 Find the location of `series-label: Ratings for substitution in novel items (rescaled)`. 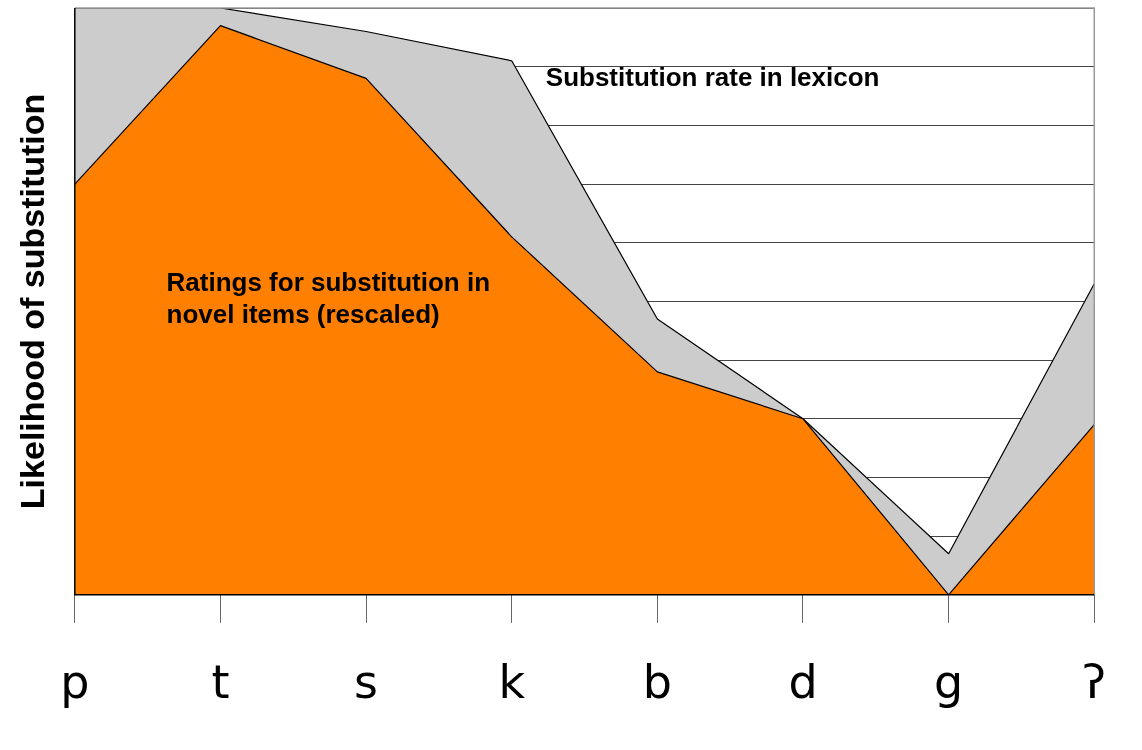

series-label: Ratings for substitution in novel items (rescaled) is located at coordinates (328, 297).